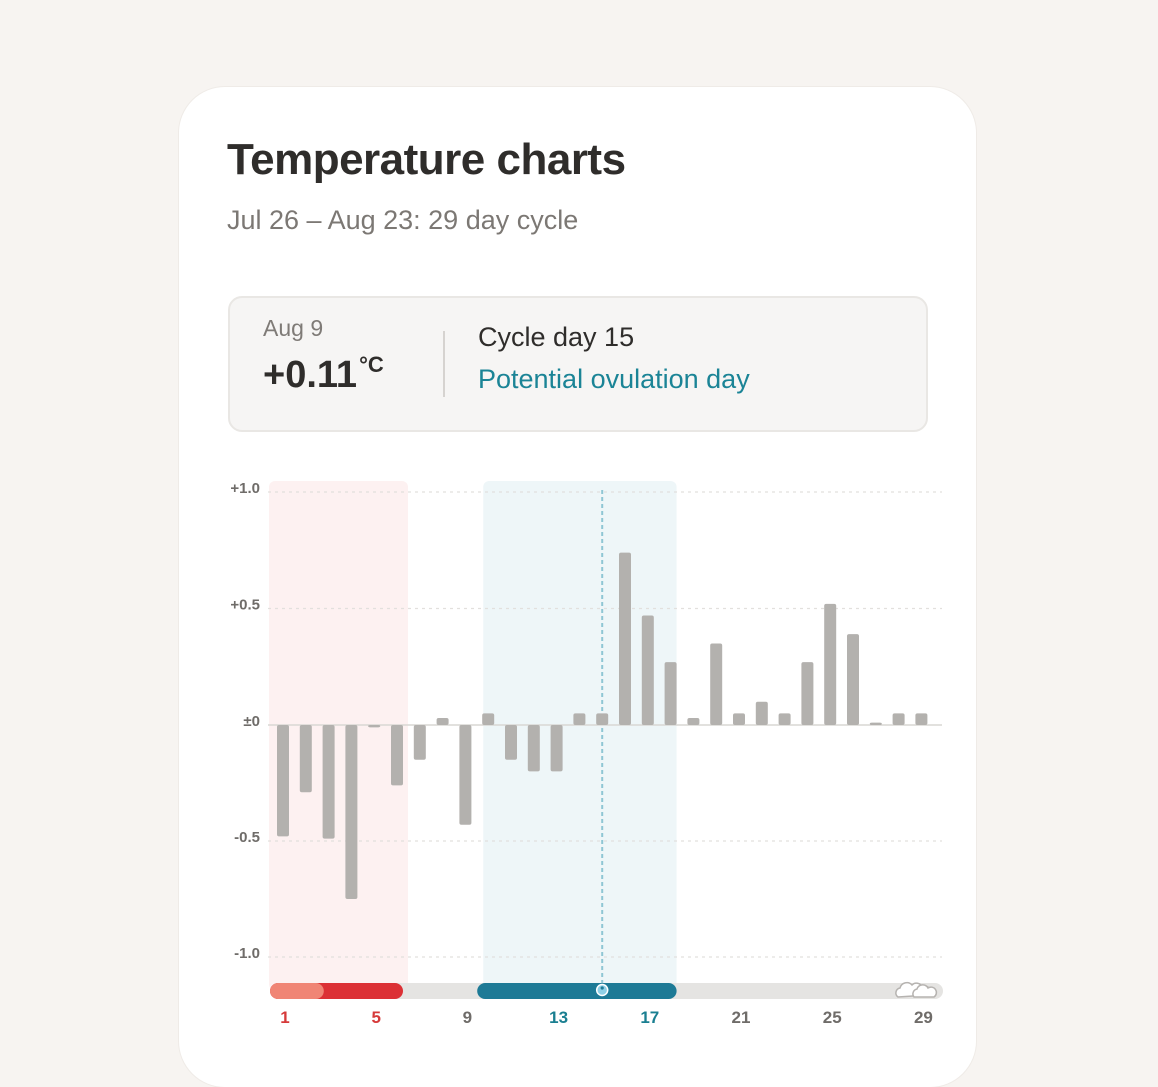 The width and height of the screenshot is (1158, 1087). Describe the element at coordinates (741, 1017) in the screenshot. I see `x-tick-label: 21` at that location.